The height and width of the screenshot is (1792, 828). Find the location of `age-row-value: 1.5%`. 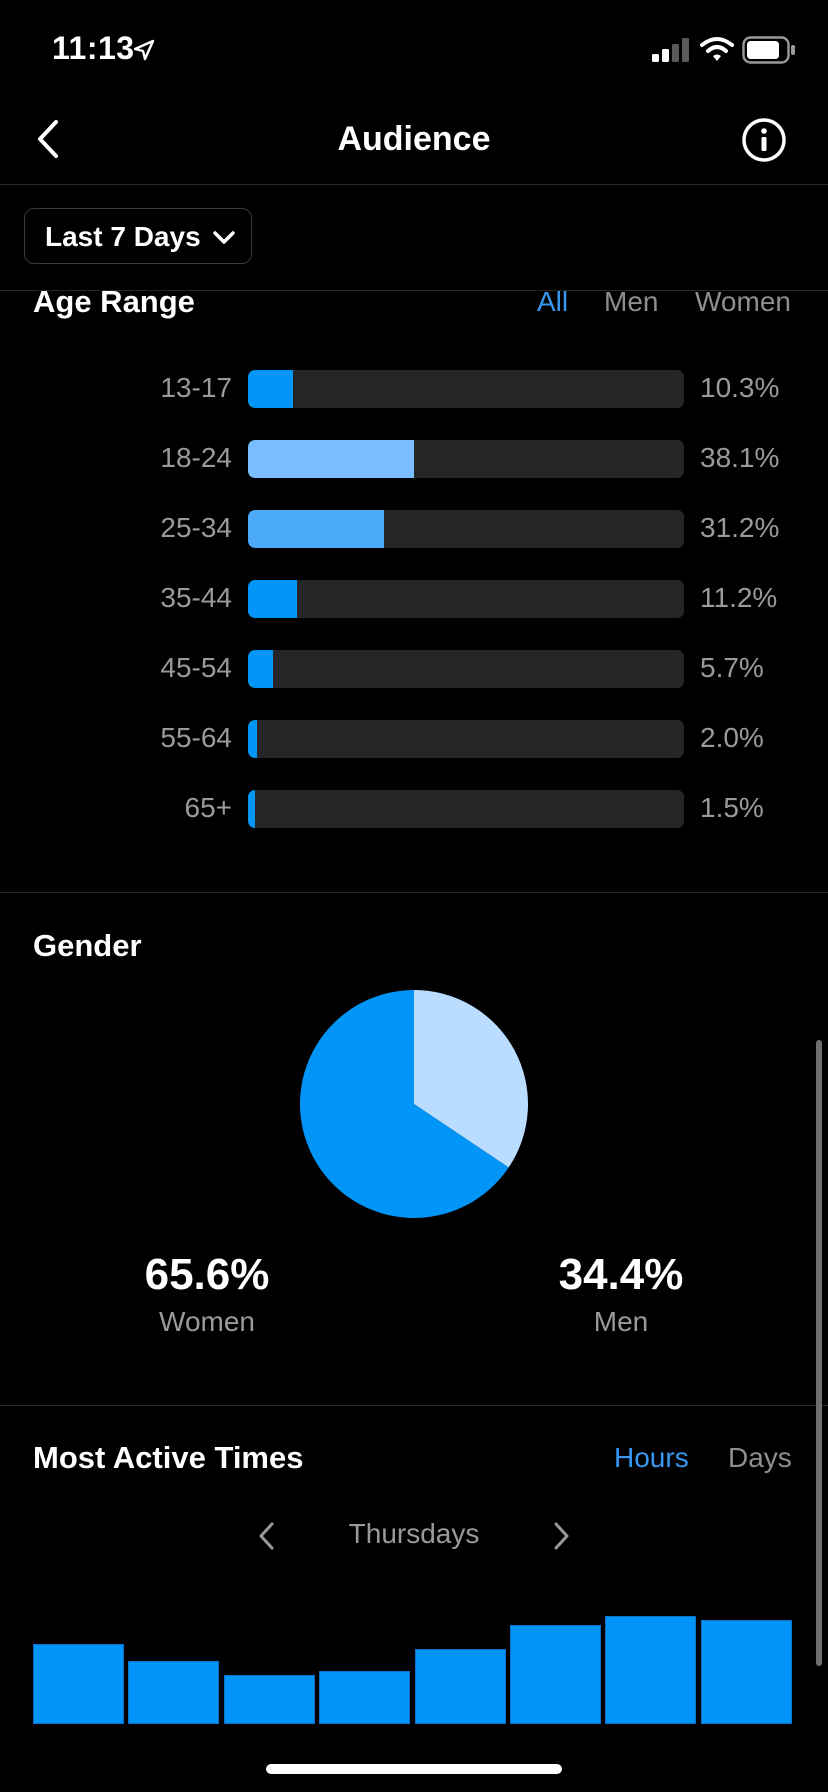

age-row-value: 1.5% is located at coordinates (732, 807).